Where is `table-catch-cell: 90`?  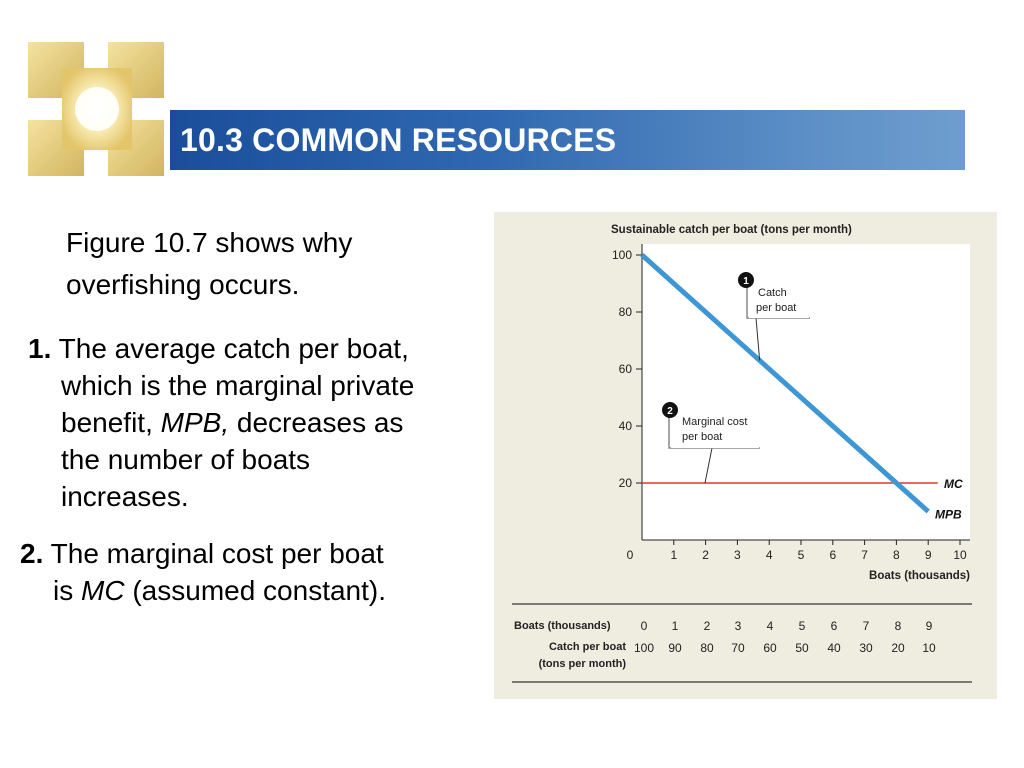 table-catch-cell: 90 is located at coordinates (675, 648).